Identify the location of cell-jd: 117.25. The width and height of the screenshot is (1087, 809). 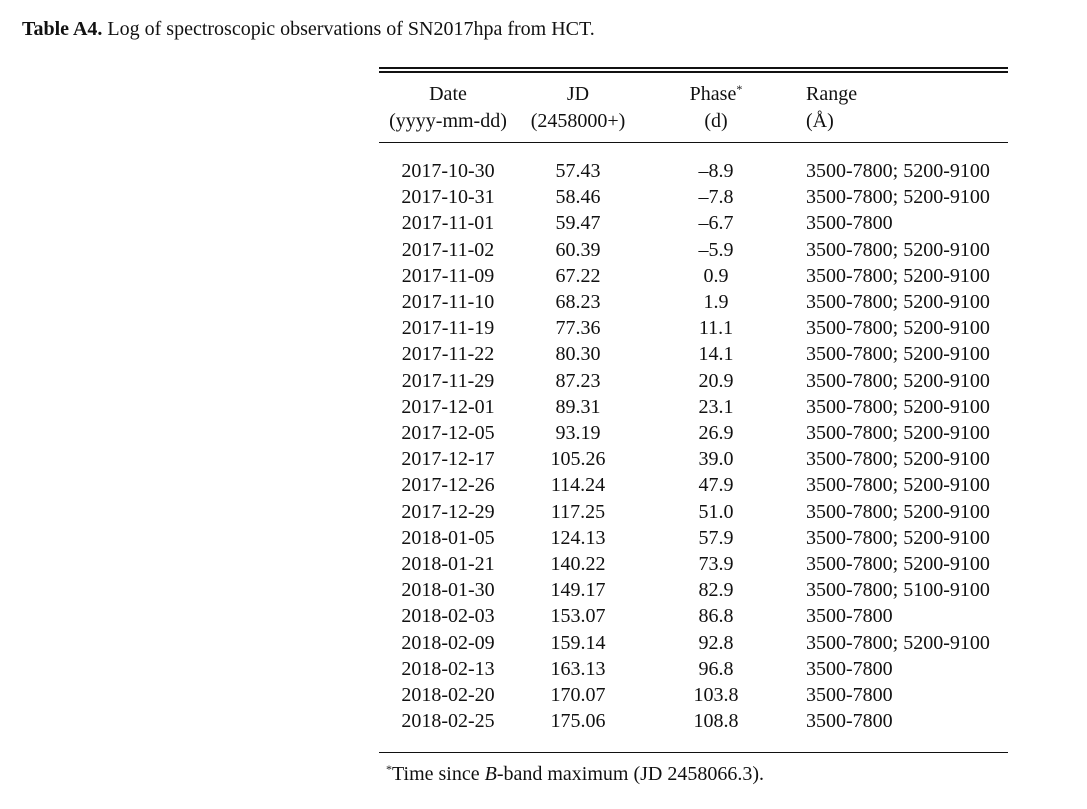
(578, 511).